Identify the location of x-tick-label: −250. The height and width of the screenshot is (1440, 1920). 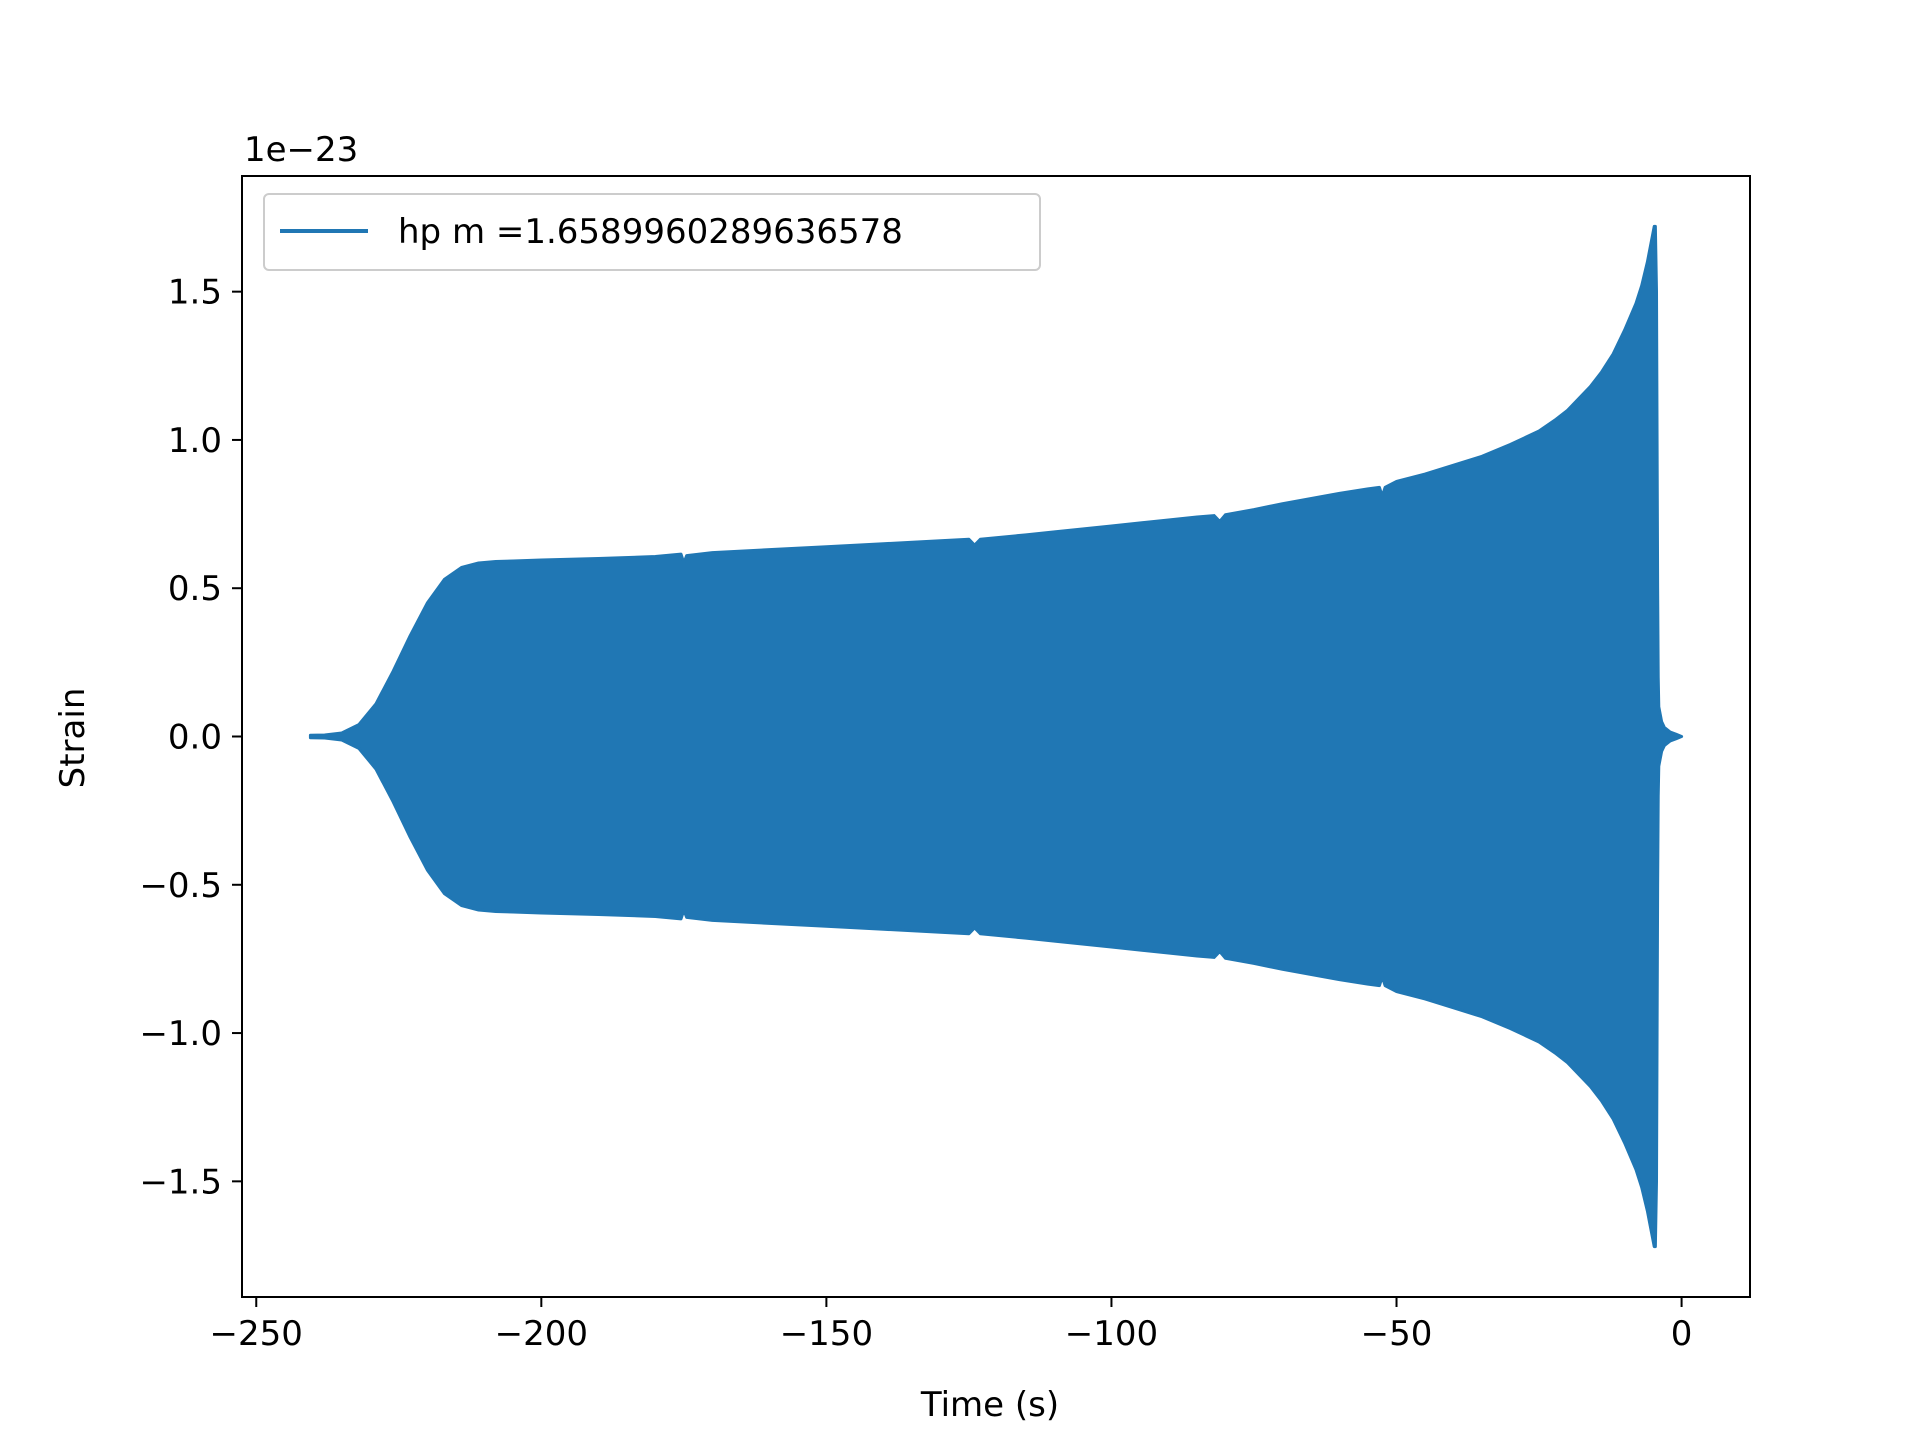
(256, 1334).